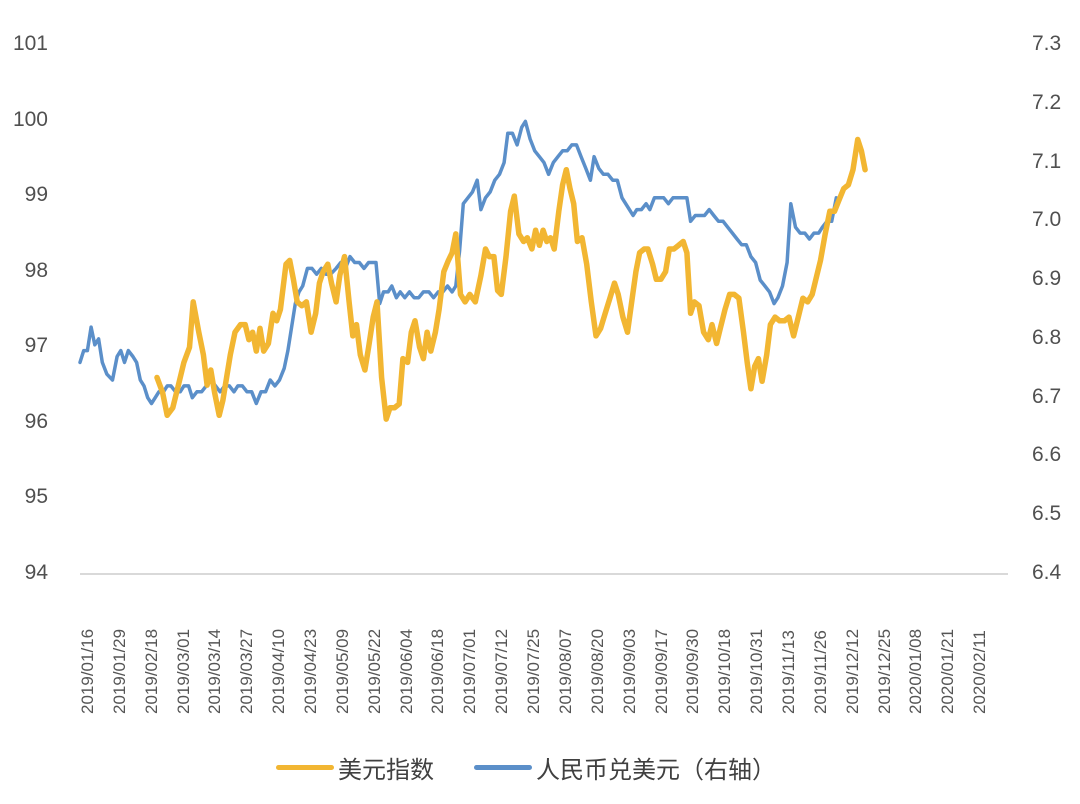 The image size is (1080, 804). Describe the element at coordinates (406, 671) in the screenshot. I see `x-tick: 2019/06/04` at that location.